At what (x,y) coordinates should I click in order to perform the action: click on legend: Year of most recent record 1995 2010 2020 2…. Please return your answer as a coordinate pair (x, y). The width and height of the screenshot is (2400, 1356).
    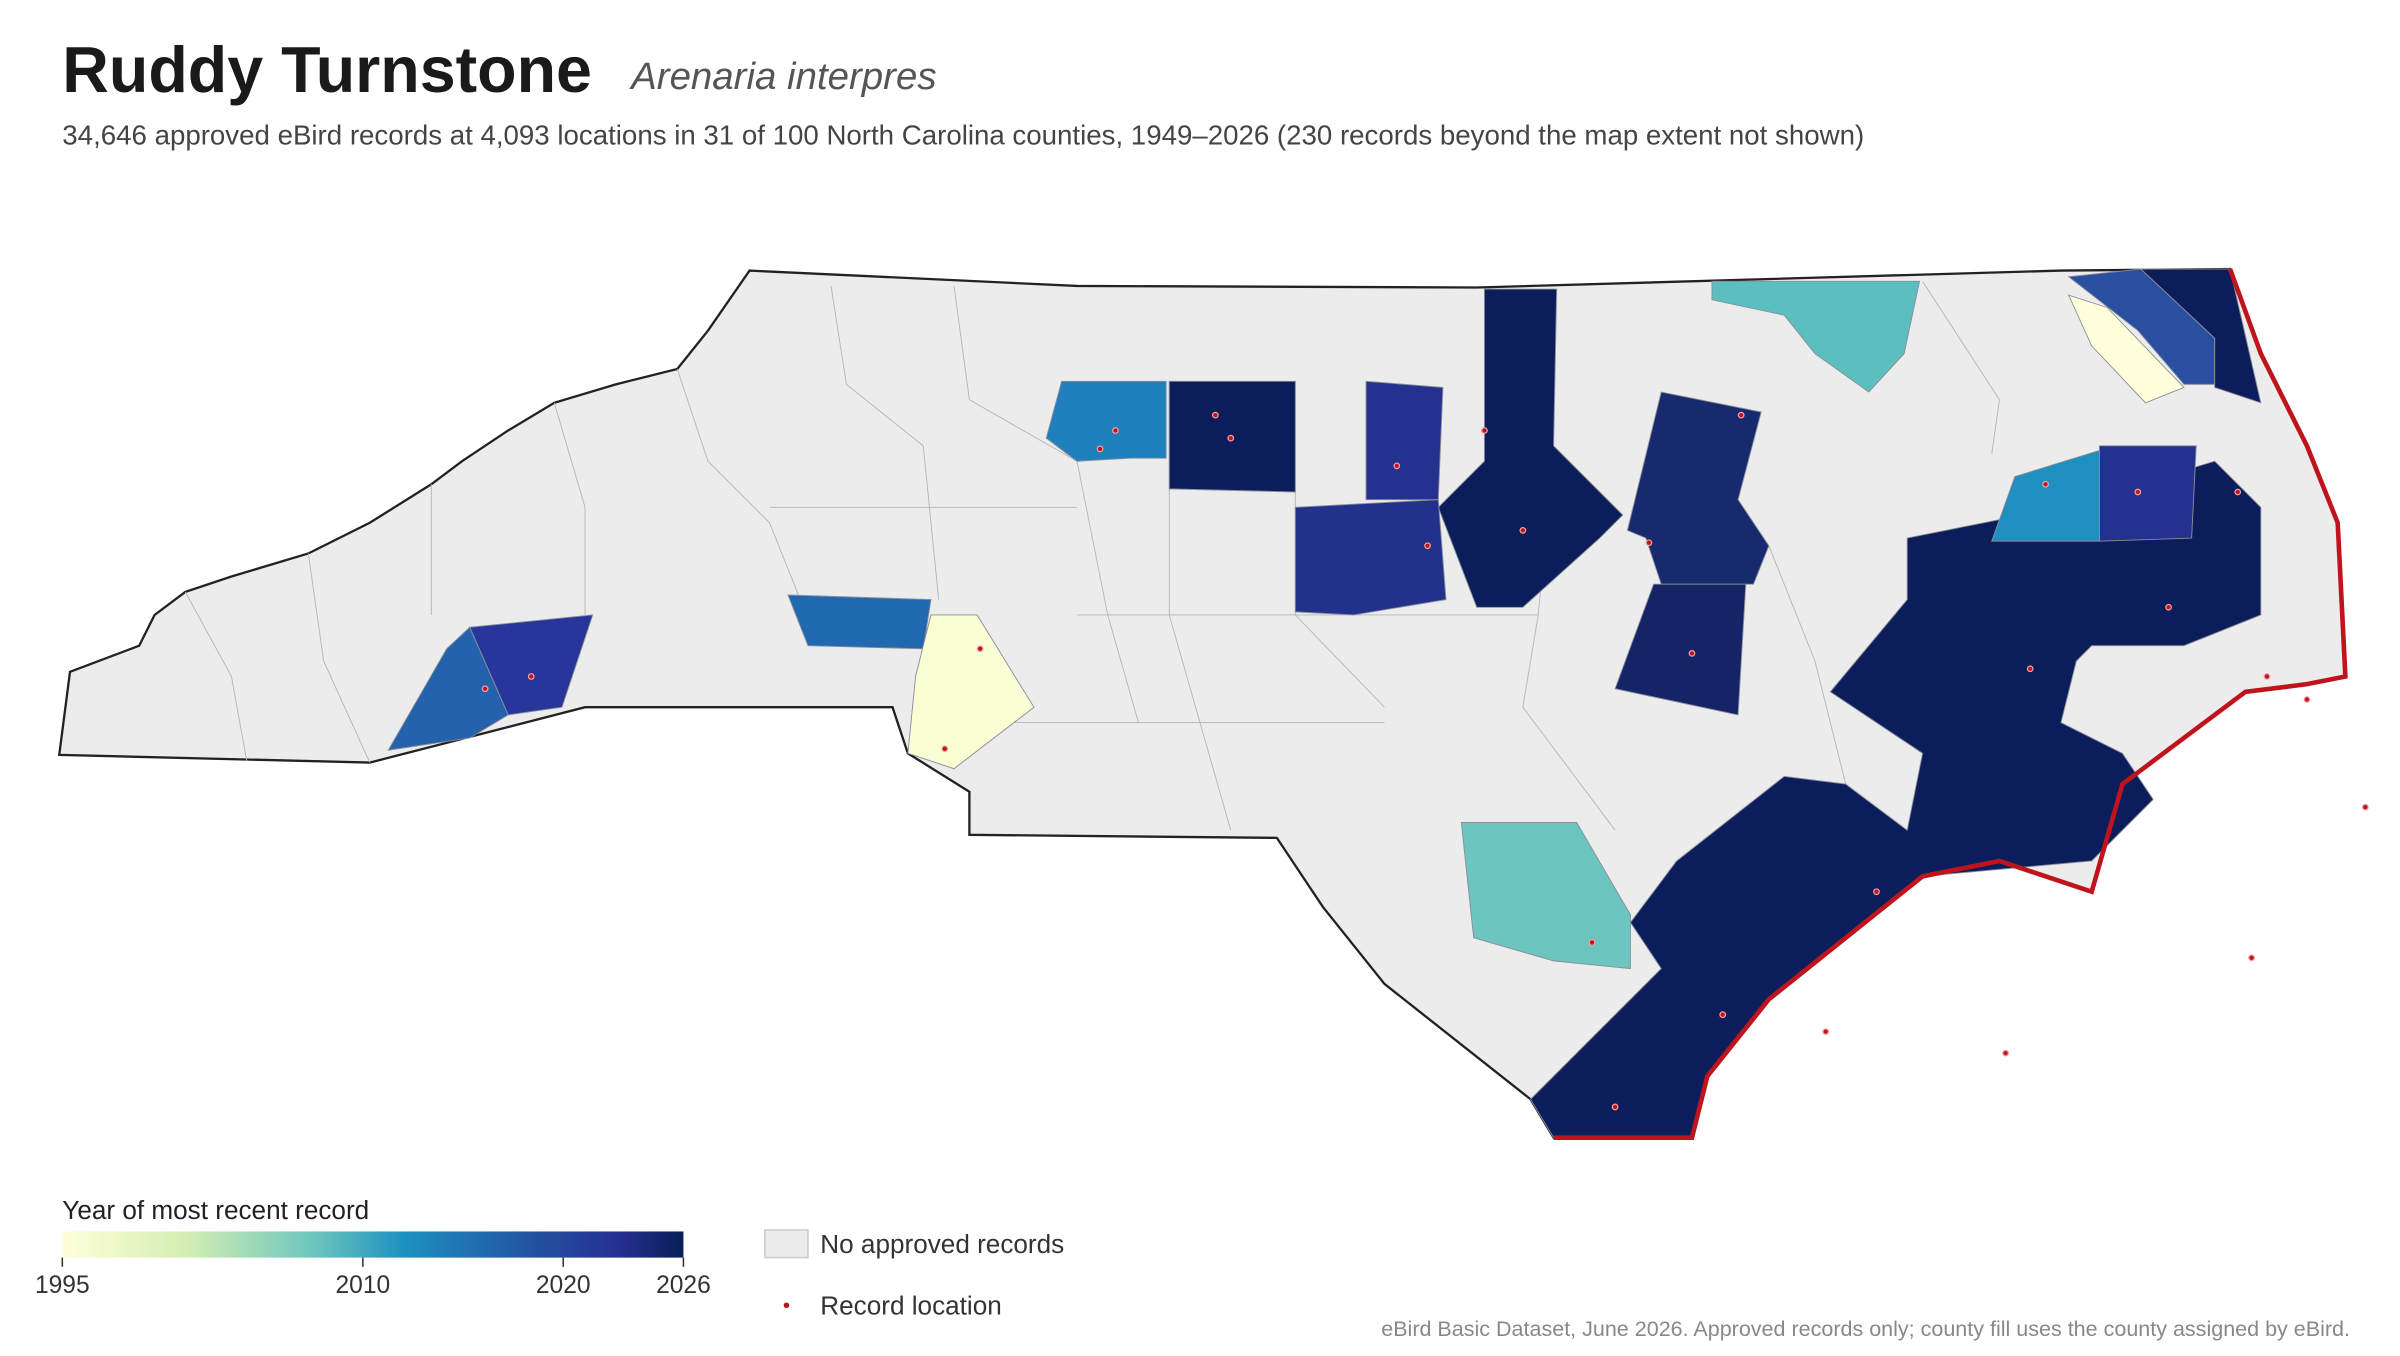
    Looking at the image, I should click on (549, 1257).